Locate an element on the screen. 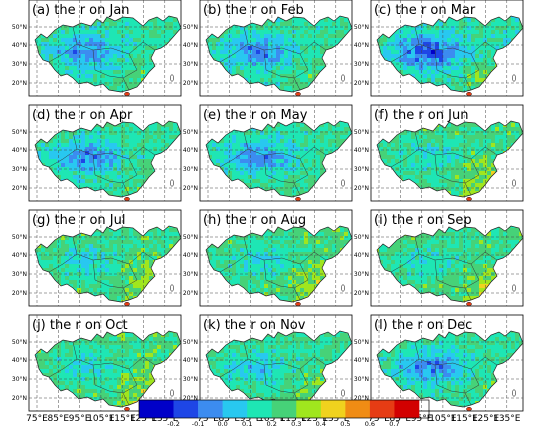 The width and height of the screenshot is (550, 435). map-panel: (k) the r on Nov 50°N 40°N 30°N 20°N is located at coordinates (268, 363).